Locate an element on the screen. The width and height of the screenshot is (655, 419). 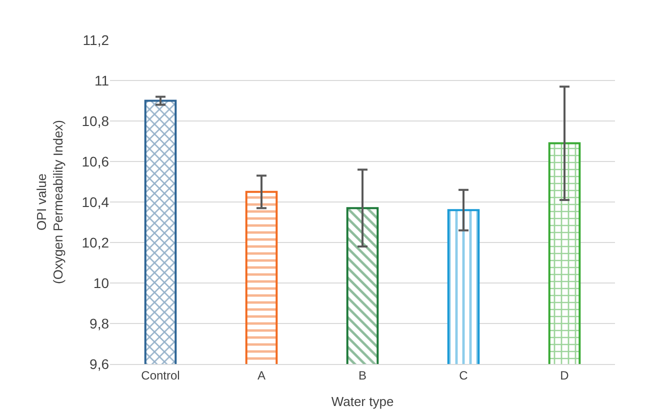
x-tick-label: A is located at coordinates (261, 375).